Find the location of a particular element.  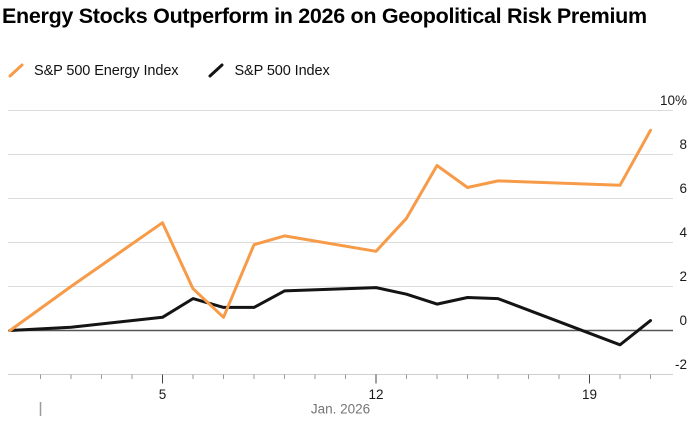

legend-label-sp500-index: S&P 500 Index is located at coordinates (282, 70).